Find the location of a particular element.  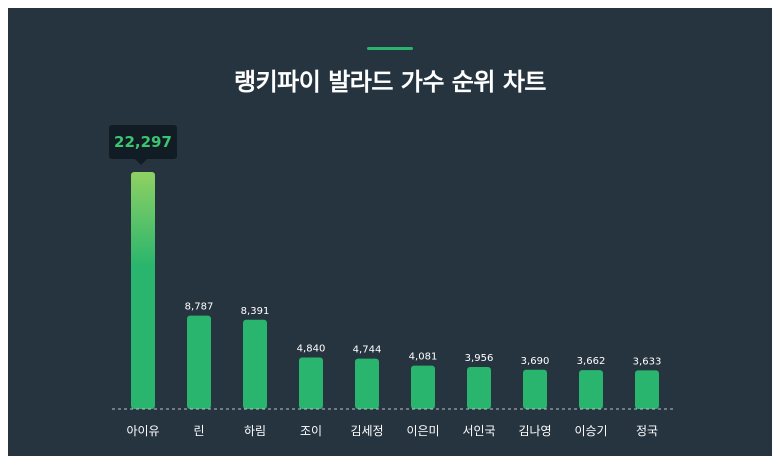

category-label-10: 정국 is located at coordinates (647, 431).